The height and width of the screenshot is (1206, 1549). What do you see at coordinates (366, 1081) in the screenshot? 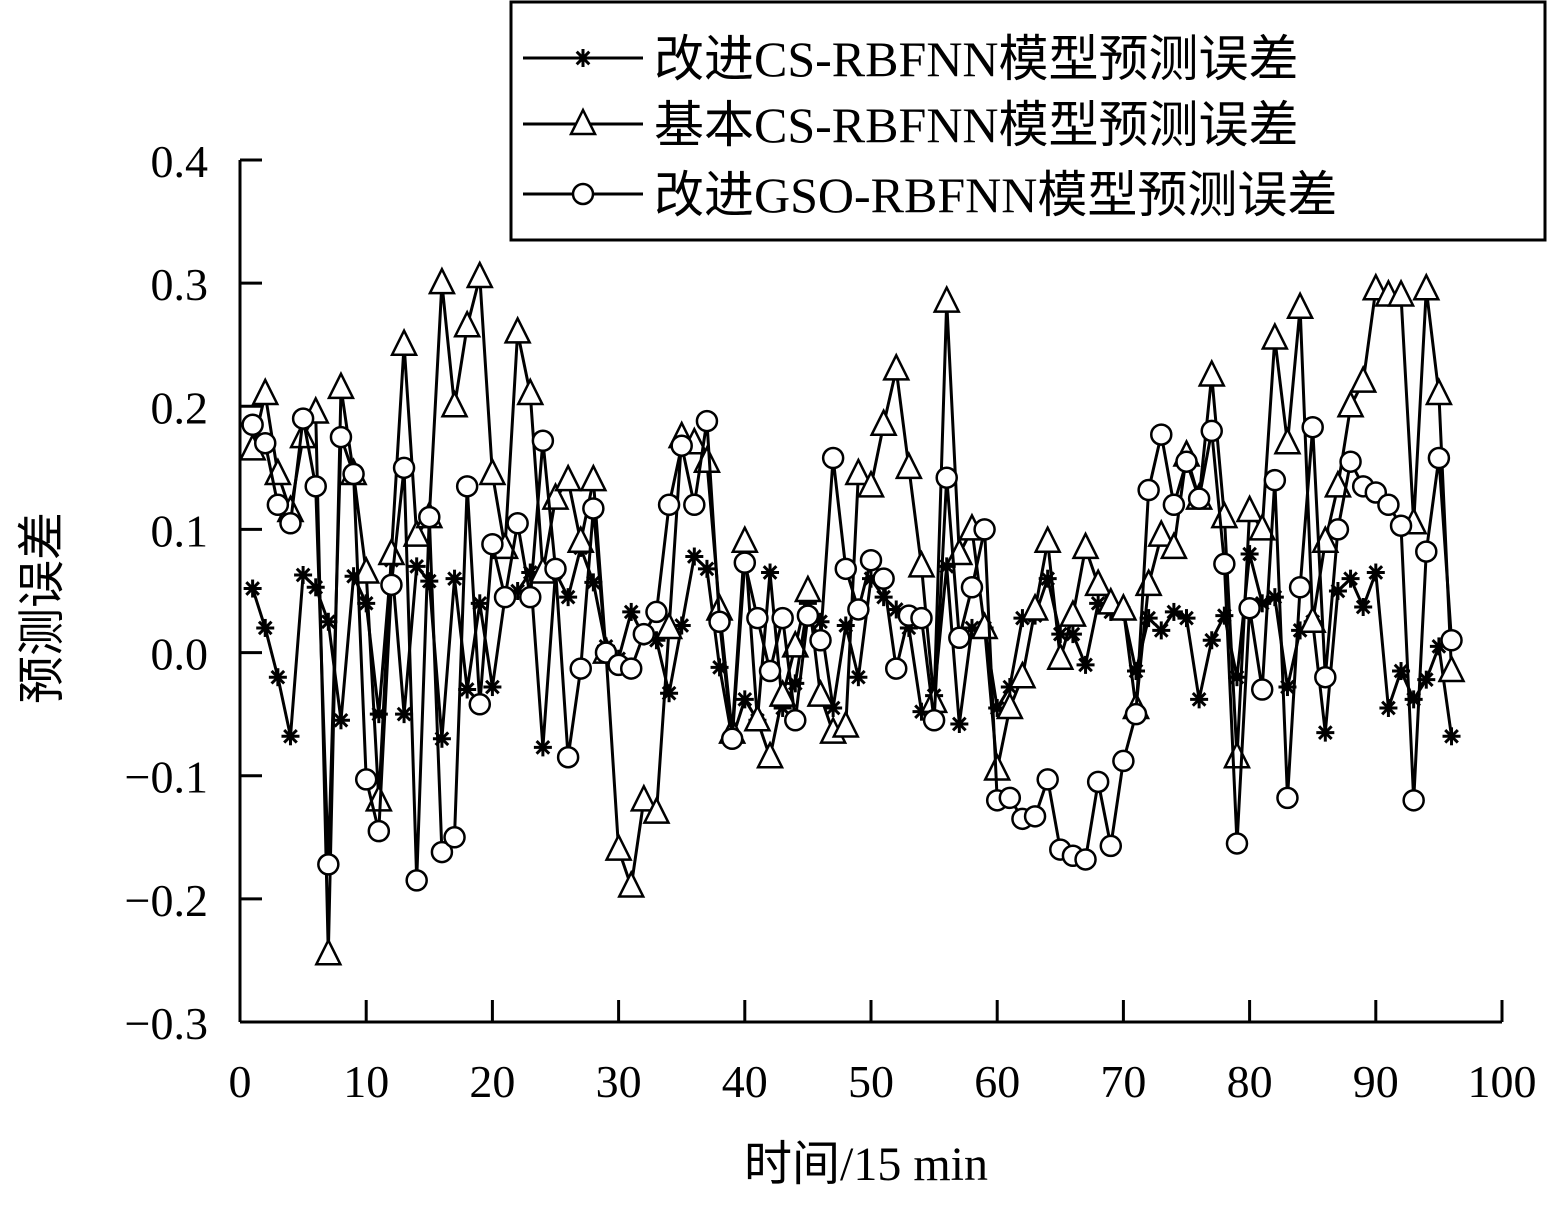
I see `x-tick-label: 10` at bounding box center [366, 1081].